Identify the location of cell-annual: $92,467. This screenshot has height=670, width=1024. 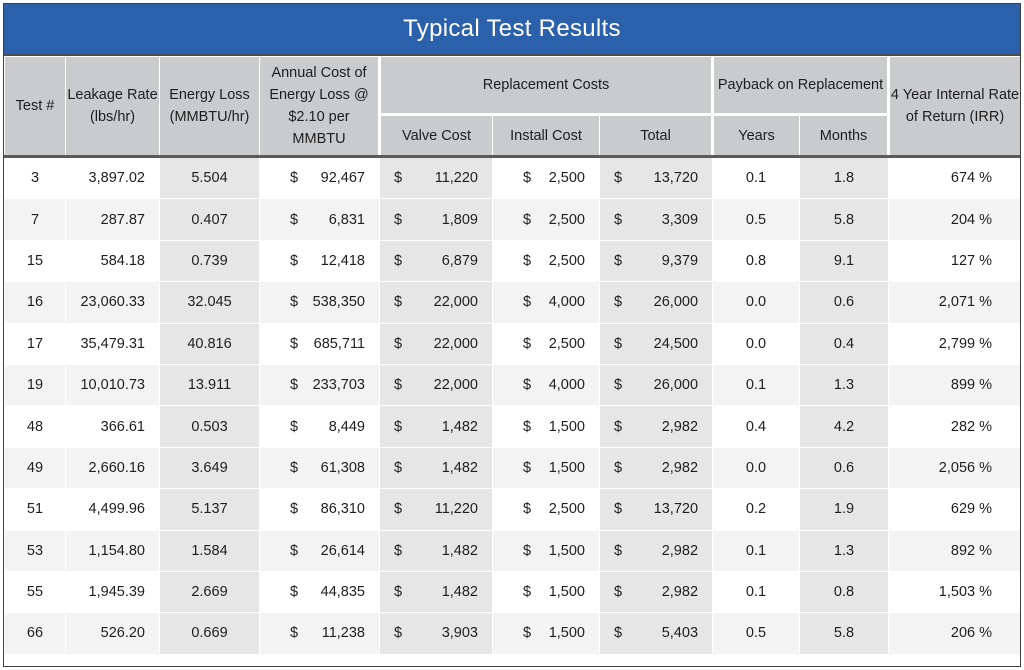
(319, 177).